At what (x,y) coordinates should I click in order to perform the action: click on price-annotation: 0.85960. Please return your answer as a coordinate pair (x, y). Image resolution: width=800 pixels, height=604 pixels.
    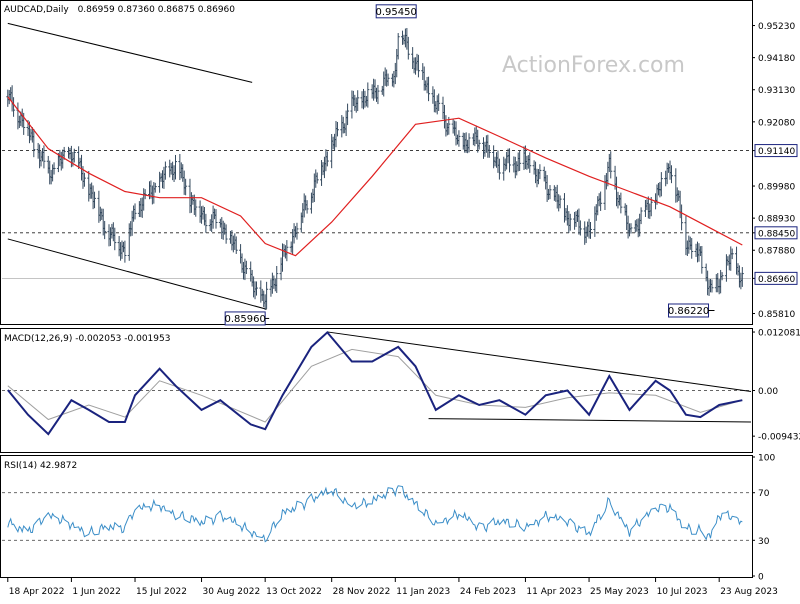
    Looking at the image, I should click on (247, 318).